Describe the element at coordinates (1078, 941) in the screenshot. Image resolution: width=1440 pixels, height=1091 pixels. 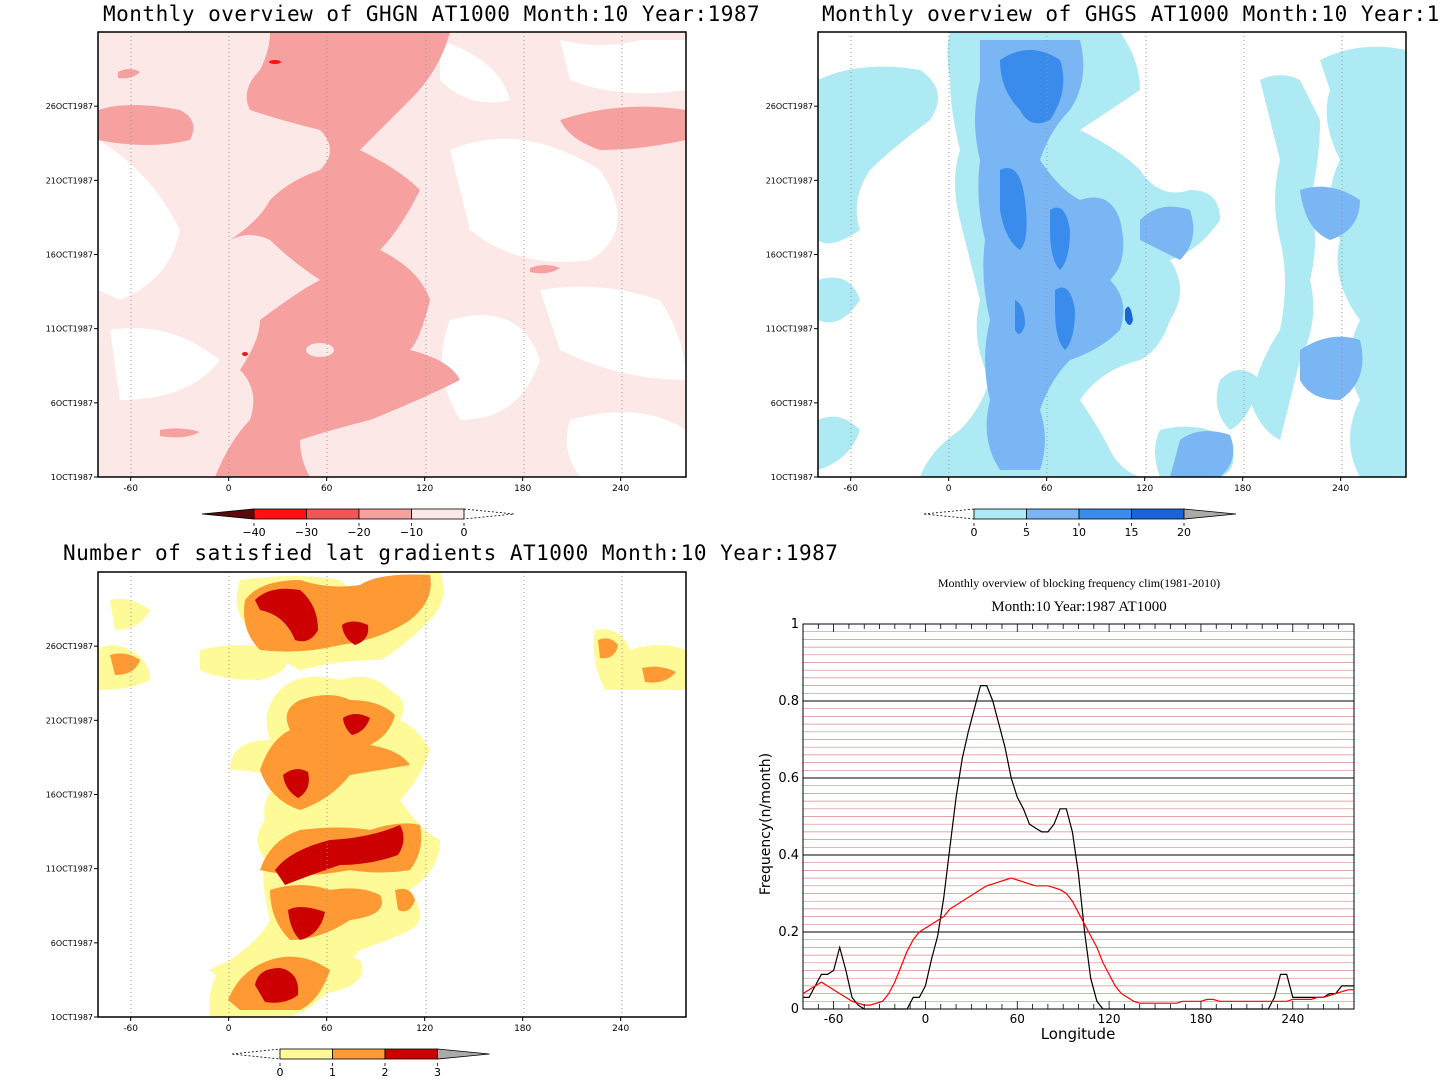
I see `series-line-red` at that location.